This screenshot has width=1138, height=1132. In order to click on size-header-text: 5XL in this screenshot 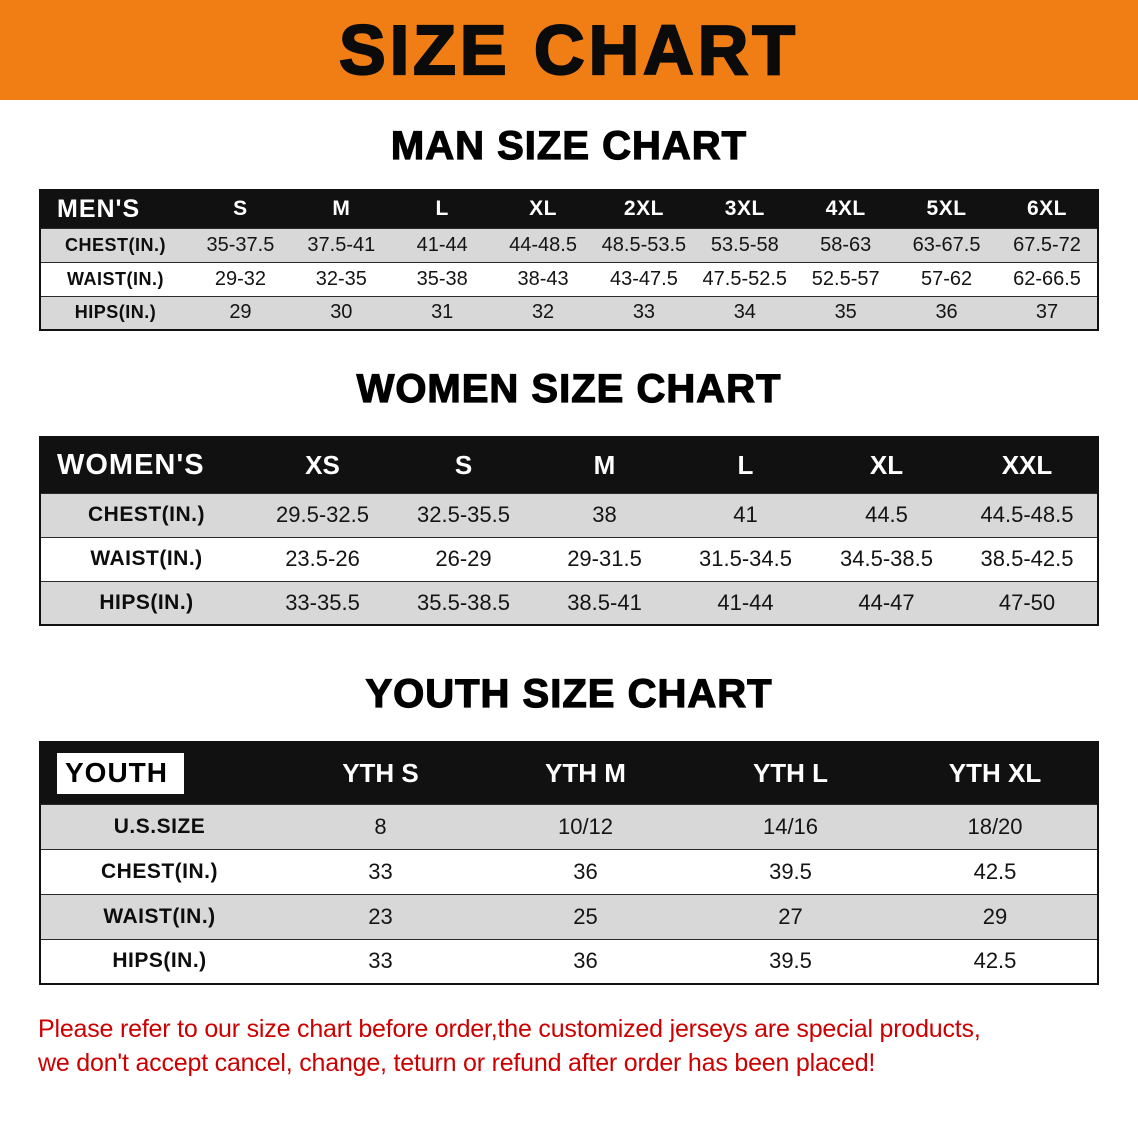, I will do `click(946, 209)`.